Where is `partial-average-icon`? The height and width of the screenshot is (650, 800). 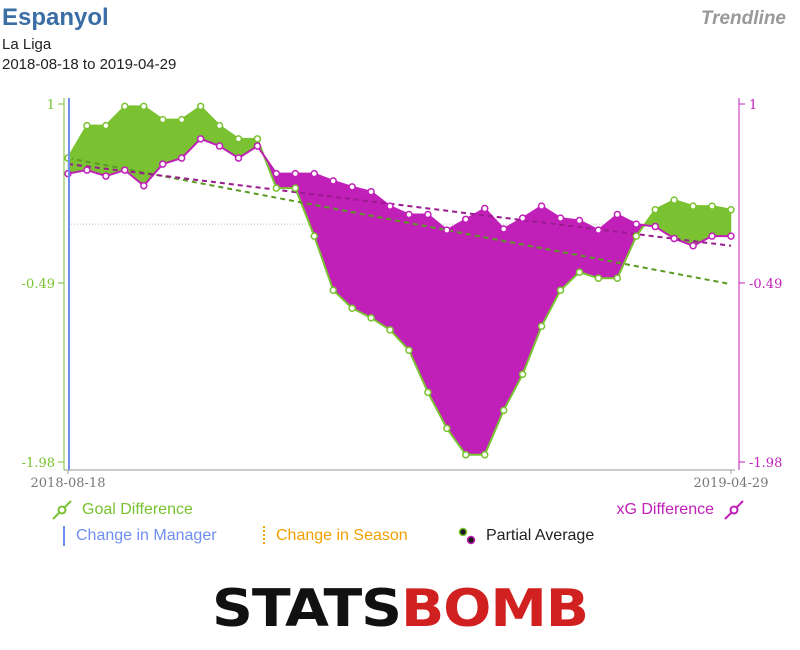 partial-average-icon is located at coordinates (467, 536).